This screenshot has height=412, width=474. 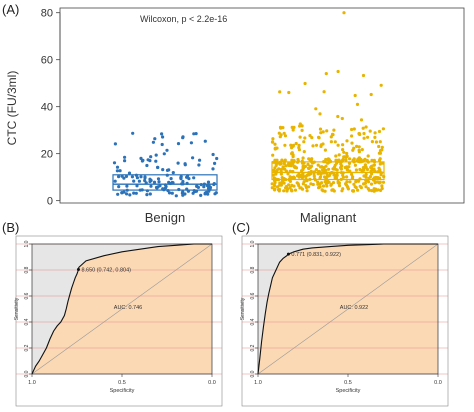 What do you see at coordinates (27, 243) in the screenshot?
I see `panel-b-y-tick-label: 1.0` at bounding box center [27, 243].